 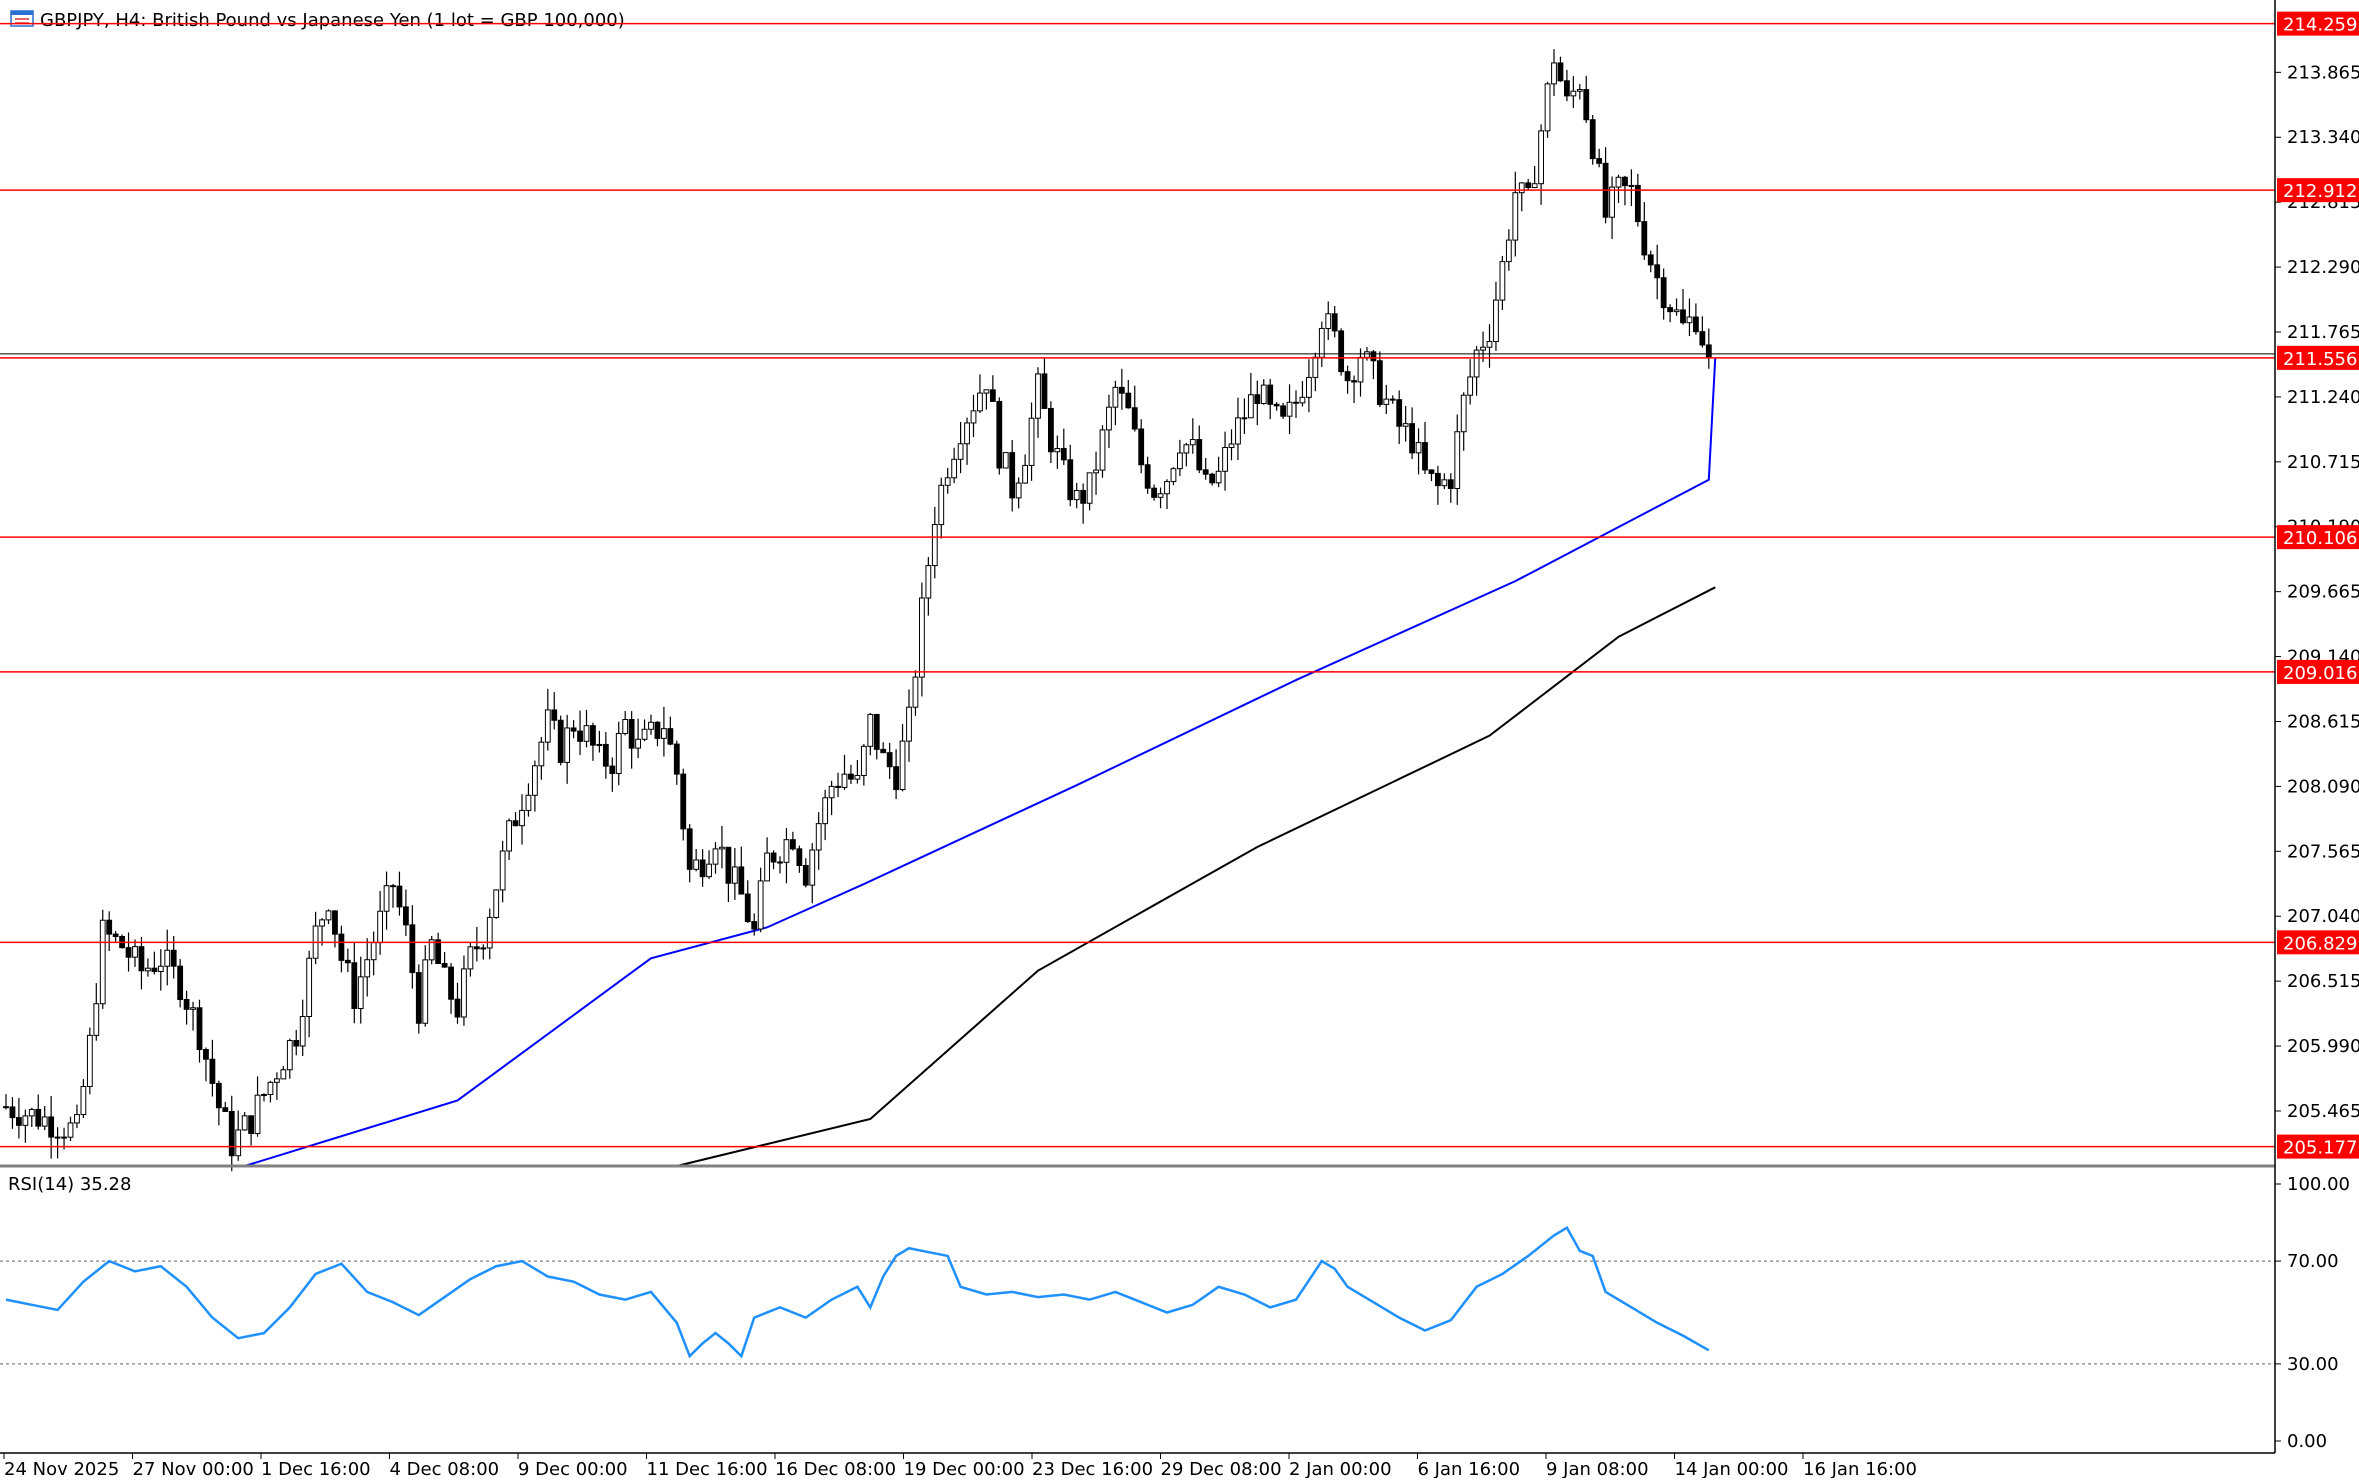 What do you see at coordinates (2323, 1046) in the screenshot?
I see `price-tick-label: 205.990` at bounding box center [2323, 1046].